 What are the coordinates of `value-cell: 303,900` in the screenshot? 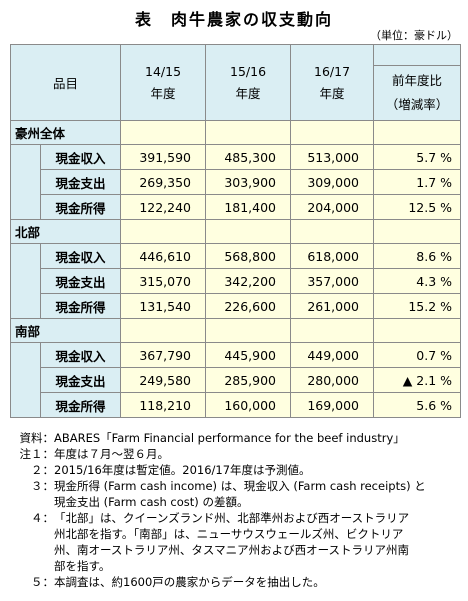 It's located at (248, 182).